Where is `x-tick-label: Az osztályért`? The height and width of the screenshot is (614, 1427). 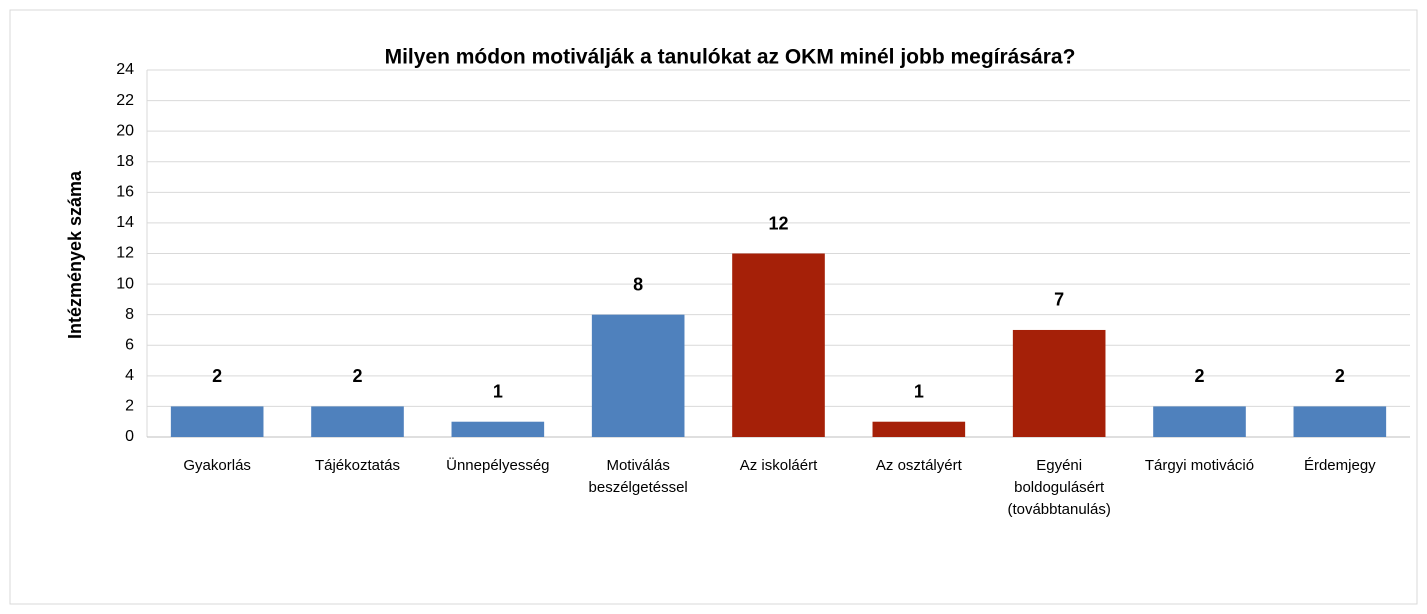
x-tick-label: Az osztályért is located at coordinates (918, 465).